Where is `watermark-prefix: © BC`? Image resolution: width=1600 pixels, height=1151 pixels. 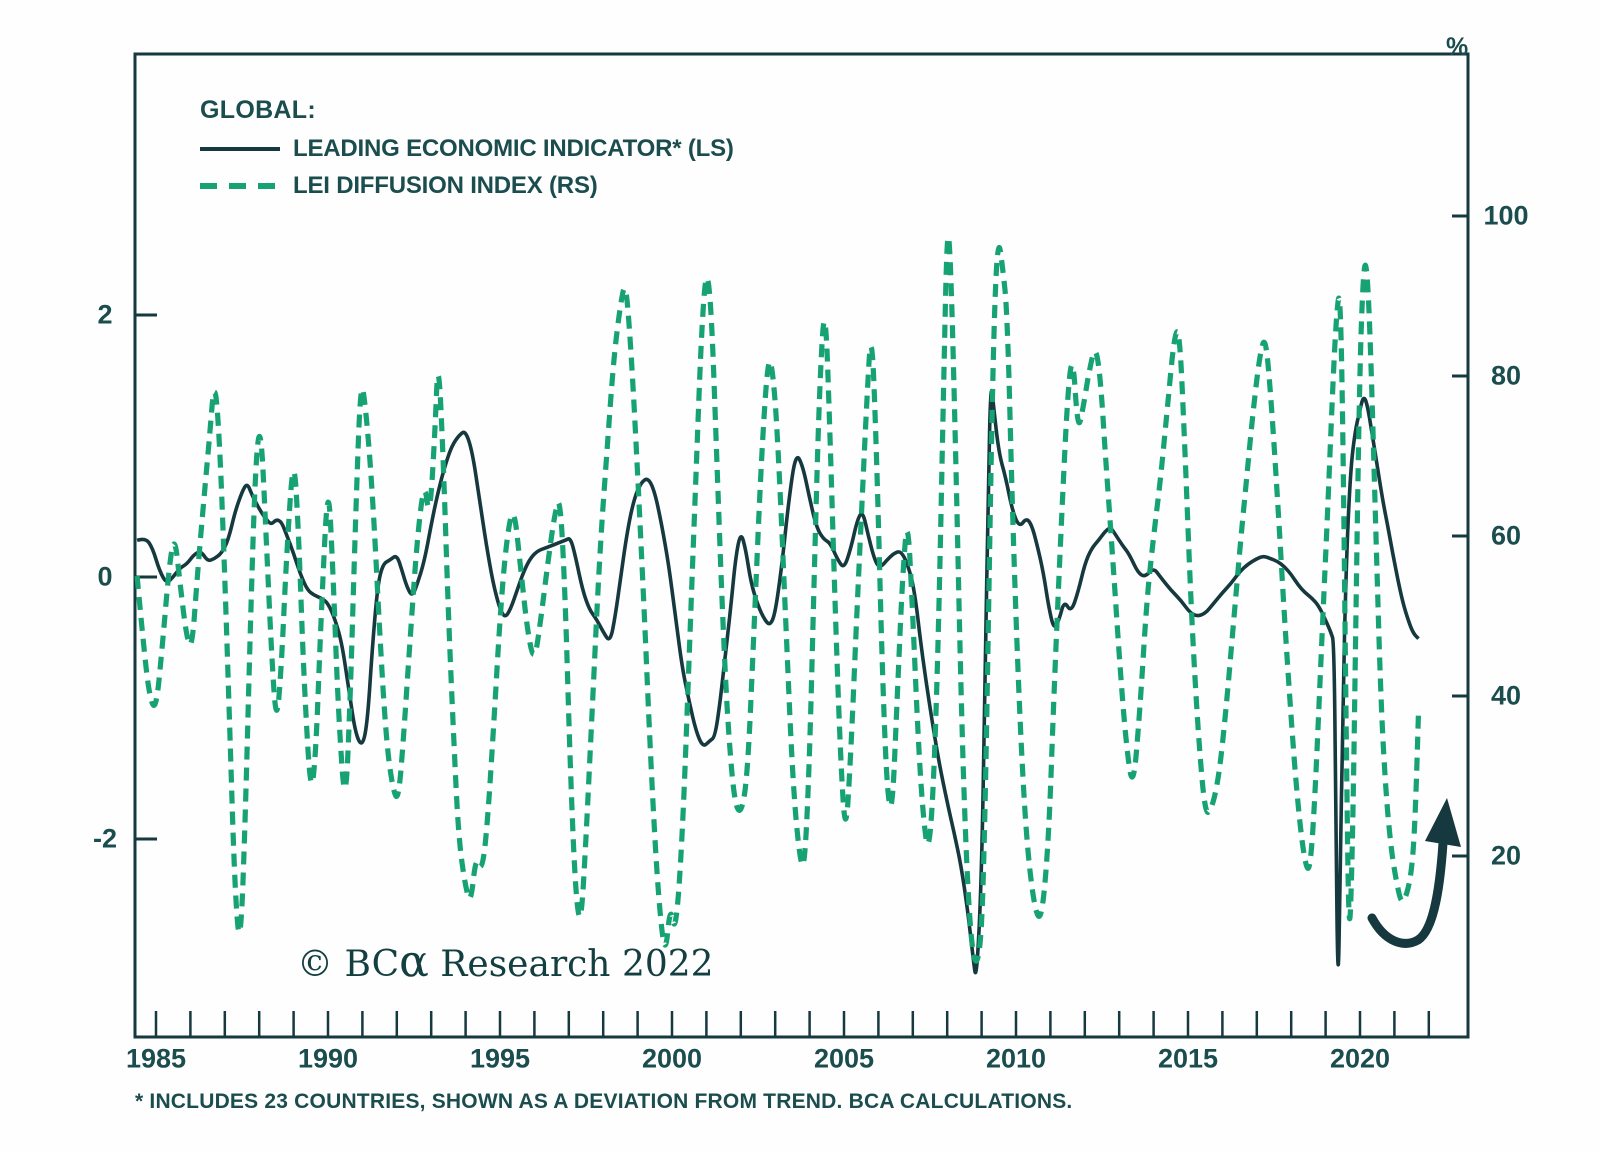 watermark-prefix: © BC is located at coordinates (348, 964).